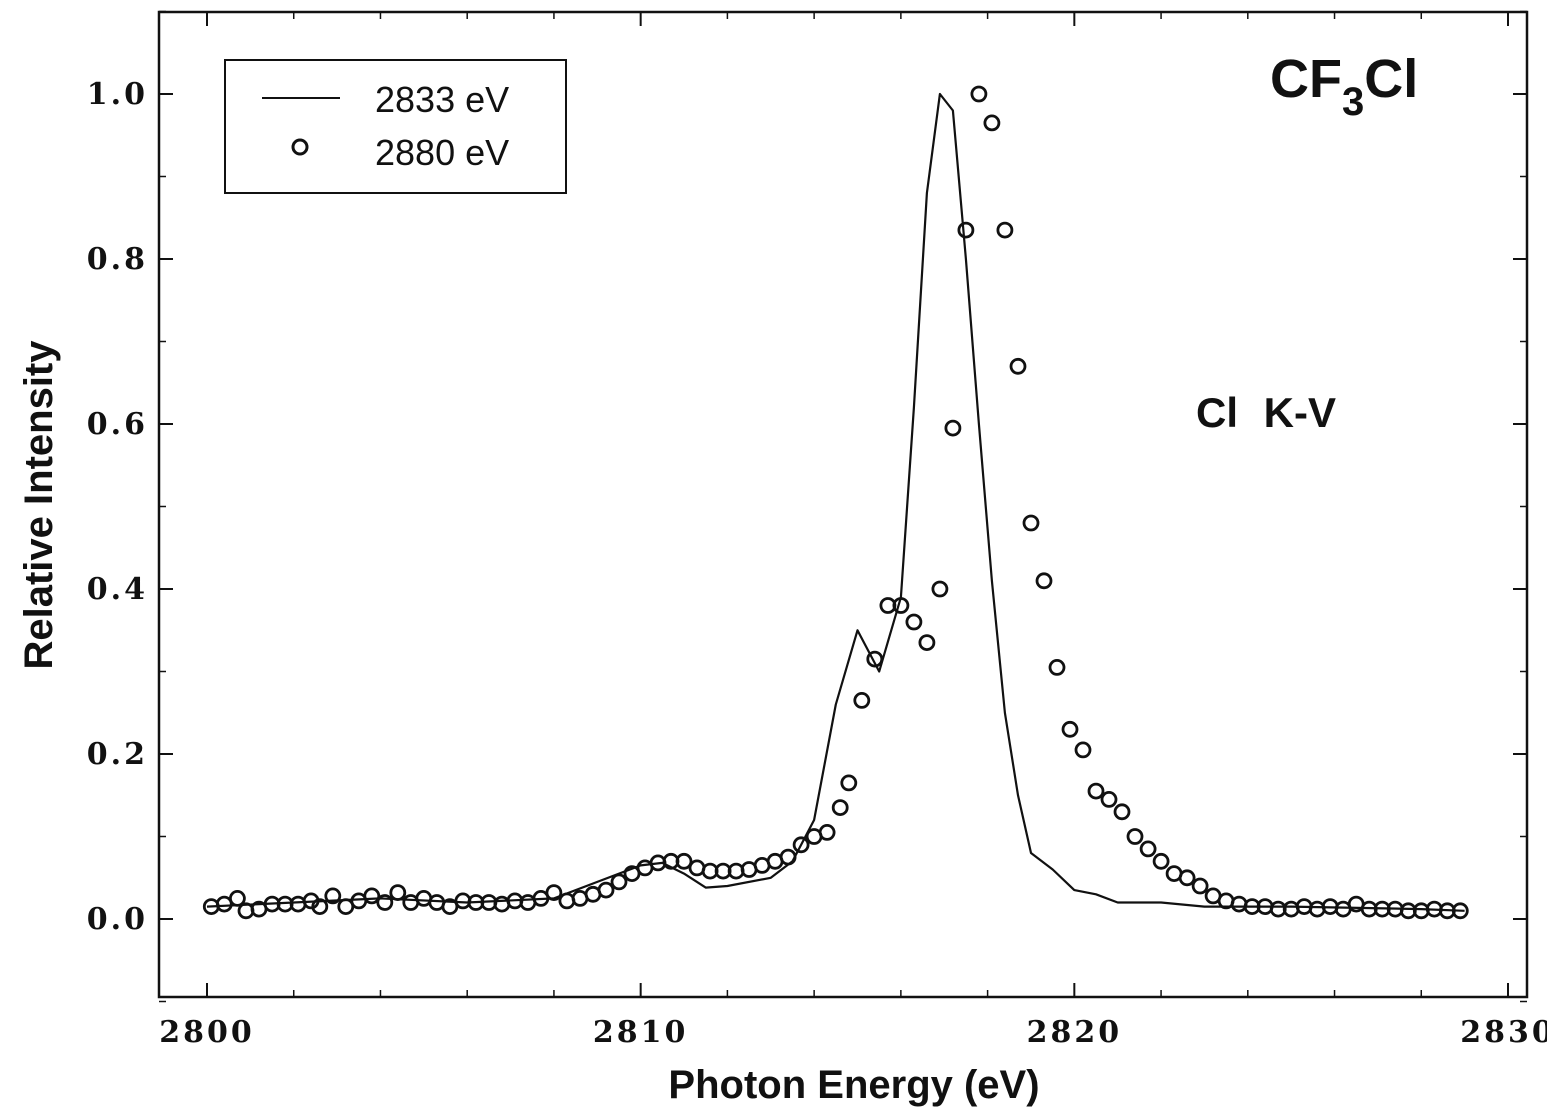 The width and height of the screenshot is (1547, 1116). I want to click on x-axis-title: Photon Energy (eV), so click(853, 1085).